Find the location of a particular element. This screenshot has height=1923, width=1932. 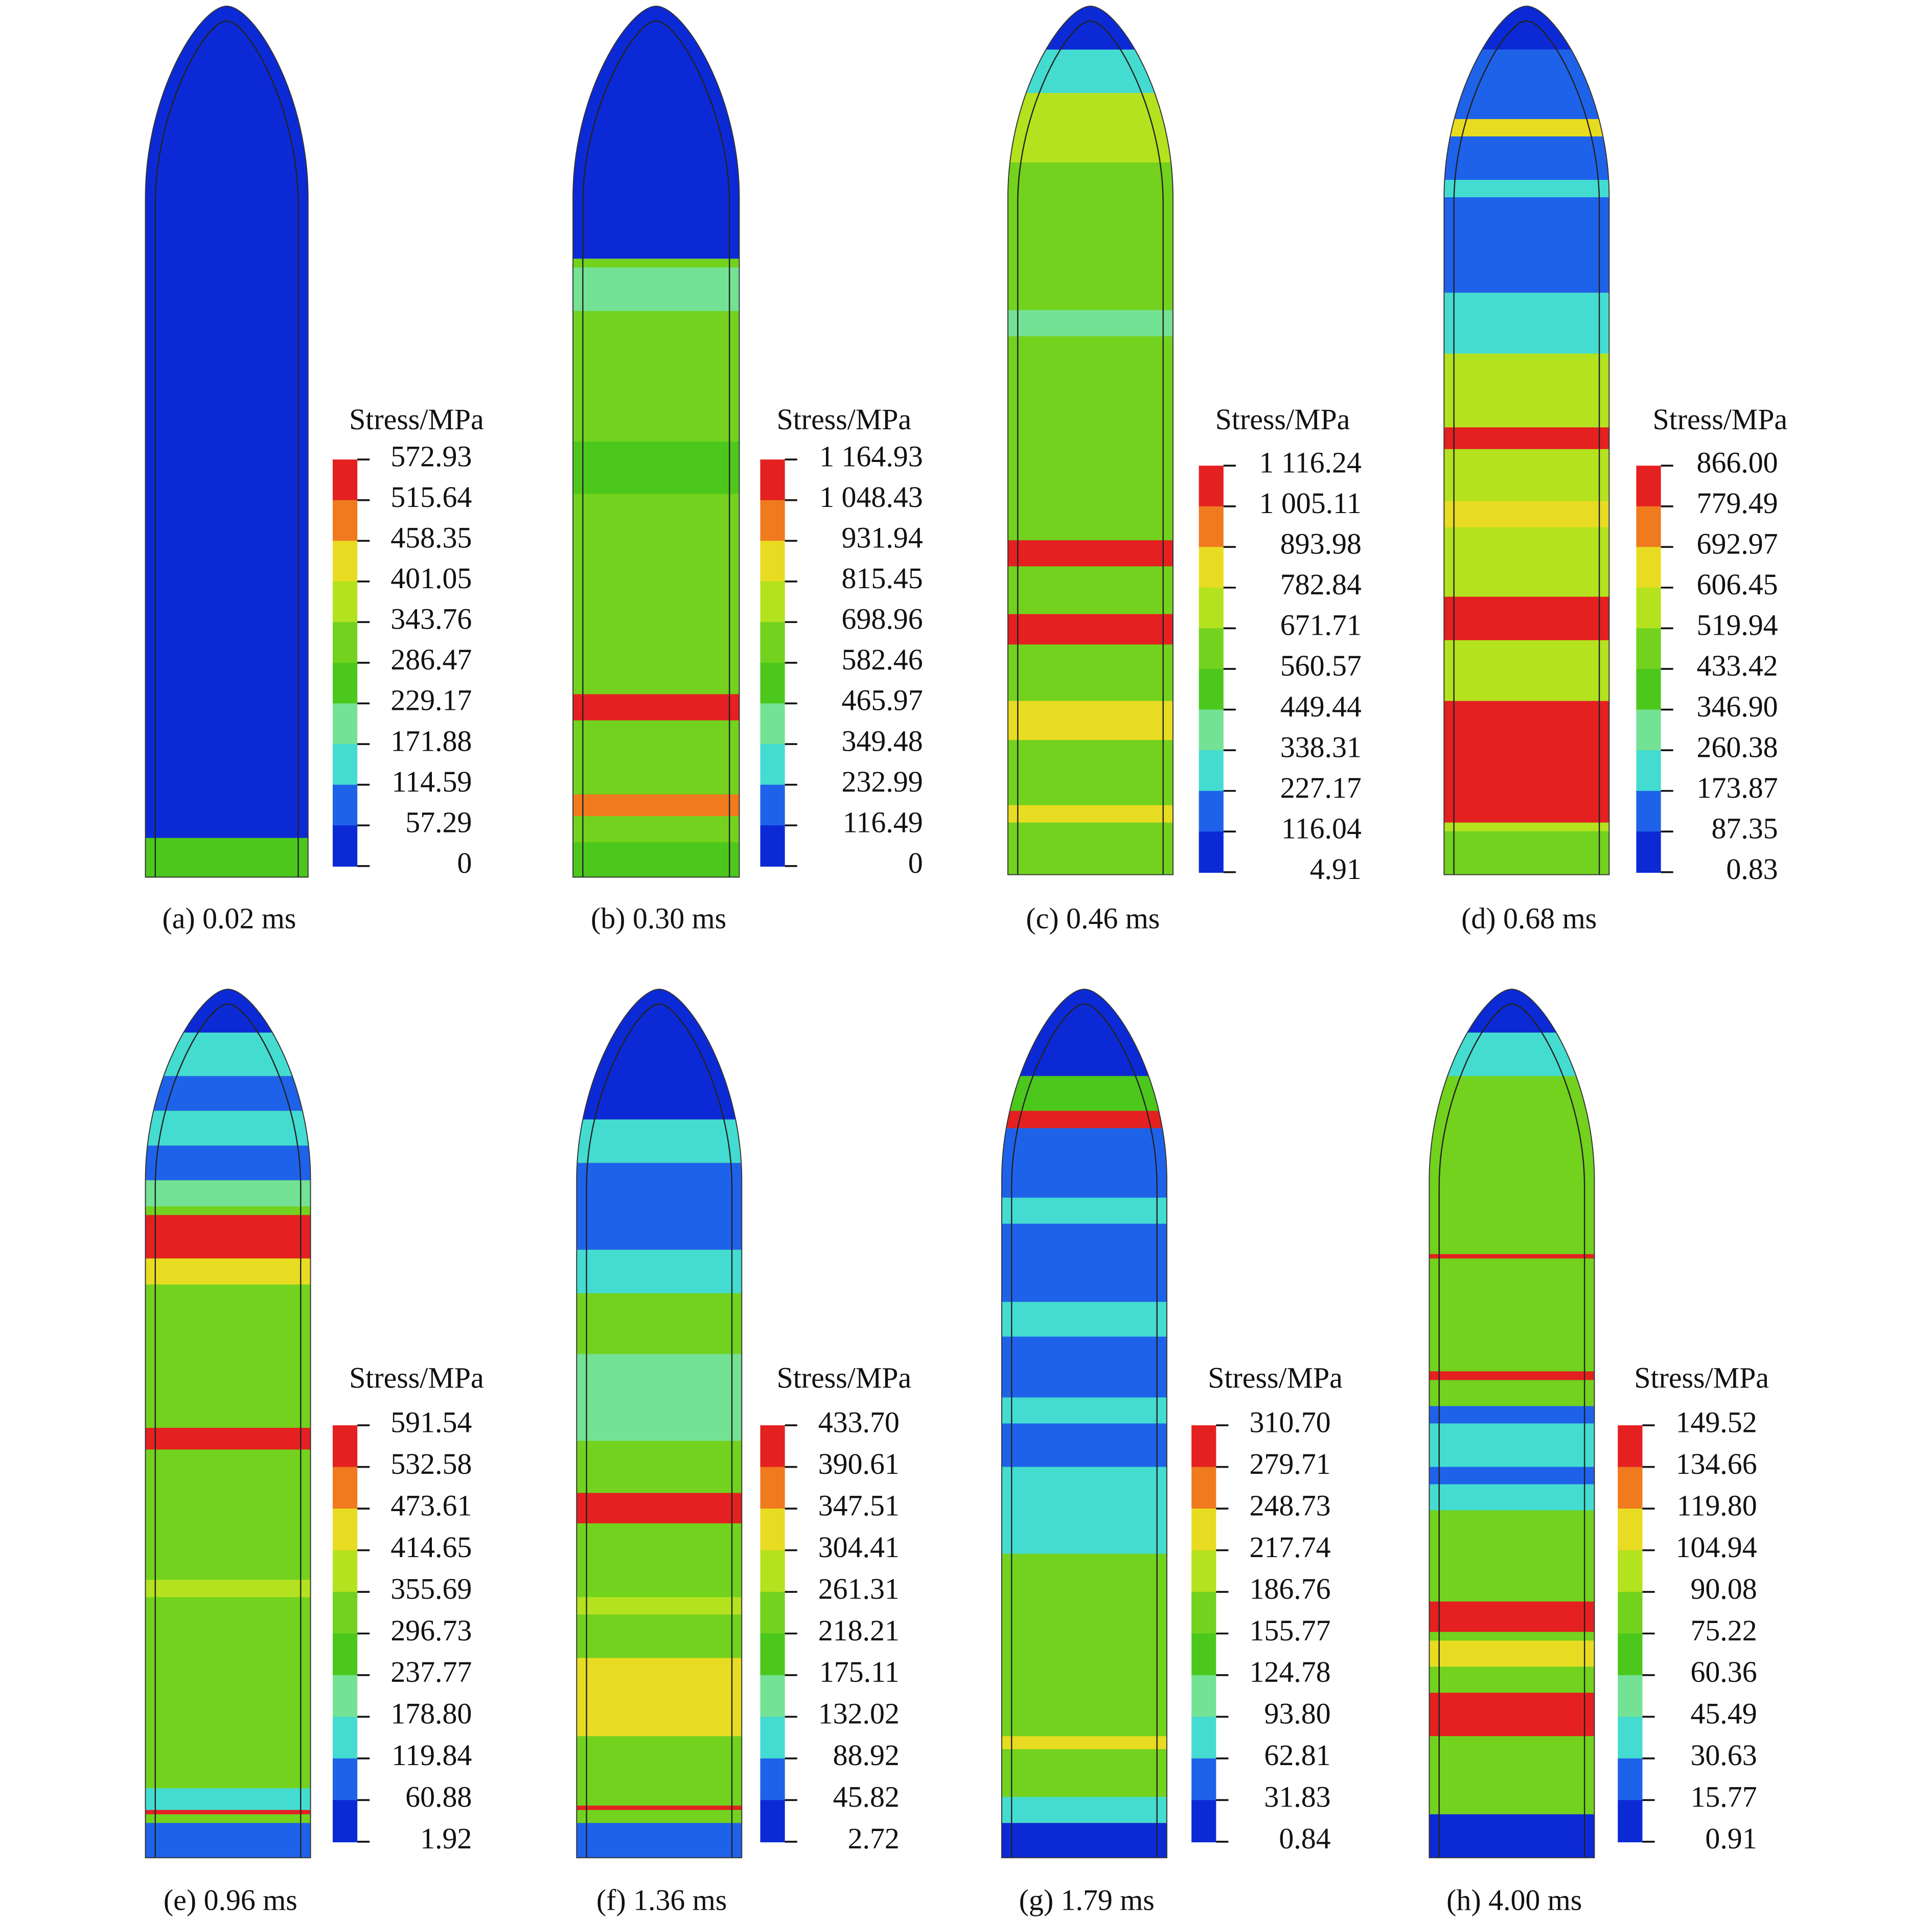

legend-label: 155.77 is located at coordinates (1289, 1630).